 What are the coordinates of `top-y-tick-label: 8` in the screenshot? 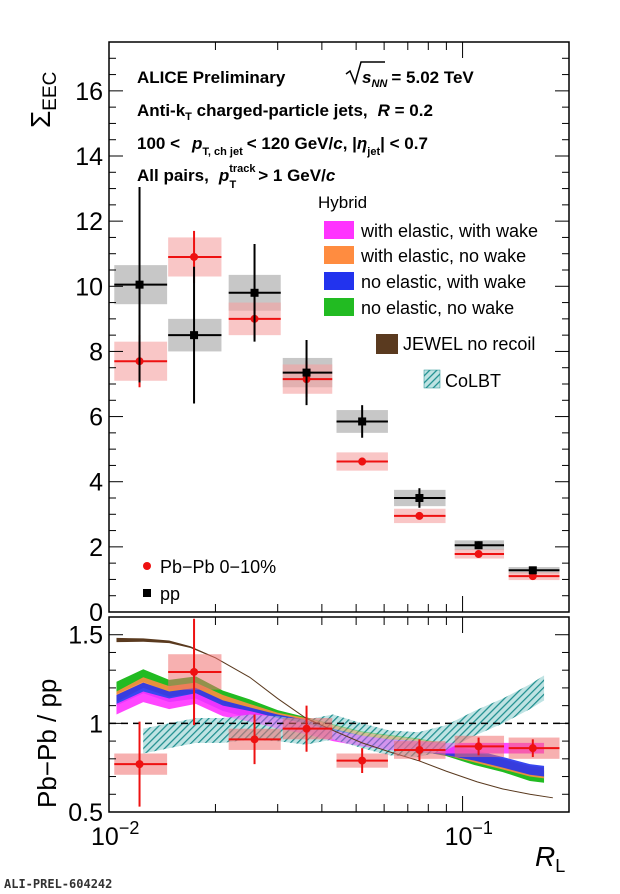 It's located at (96, 352).